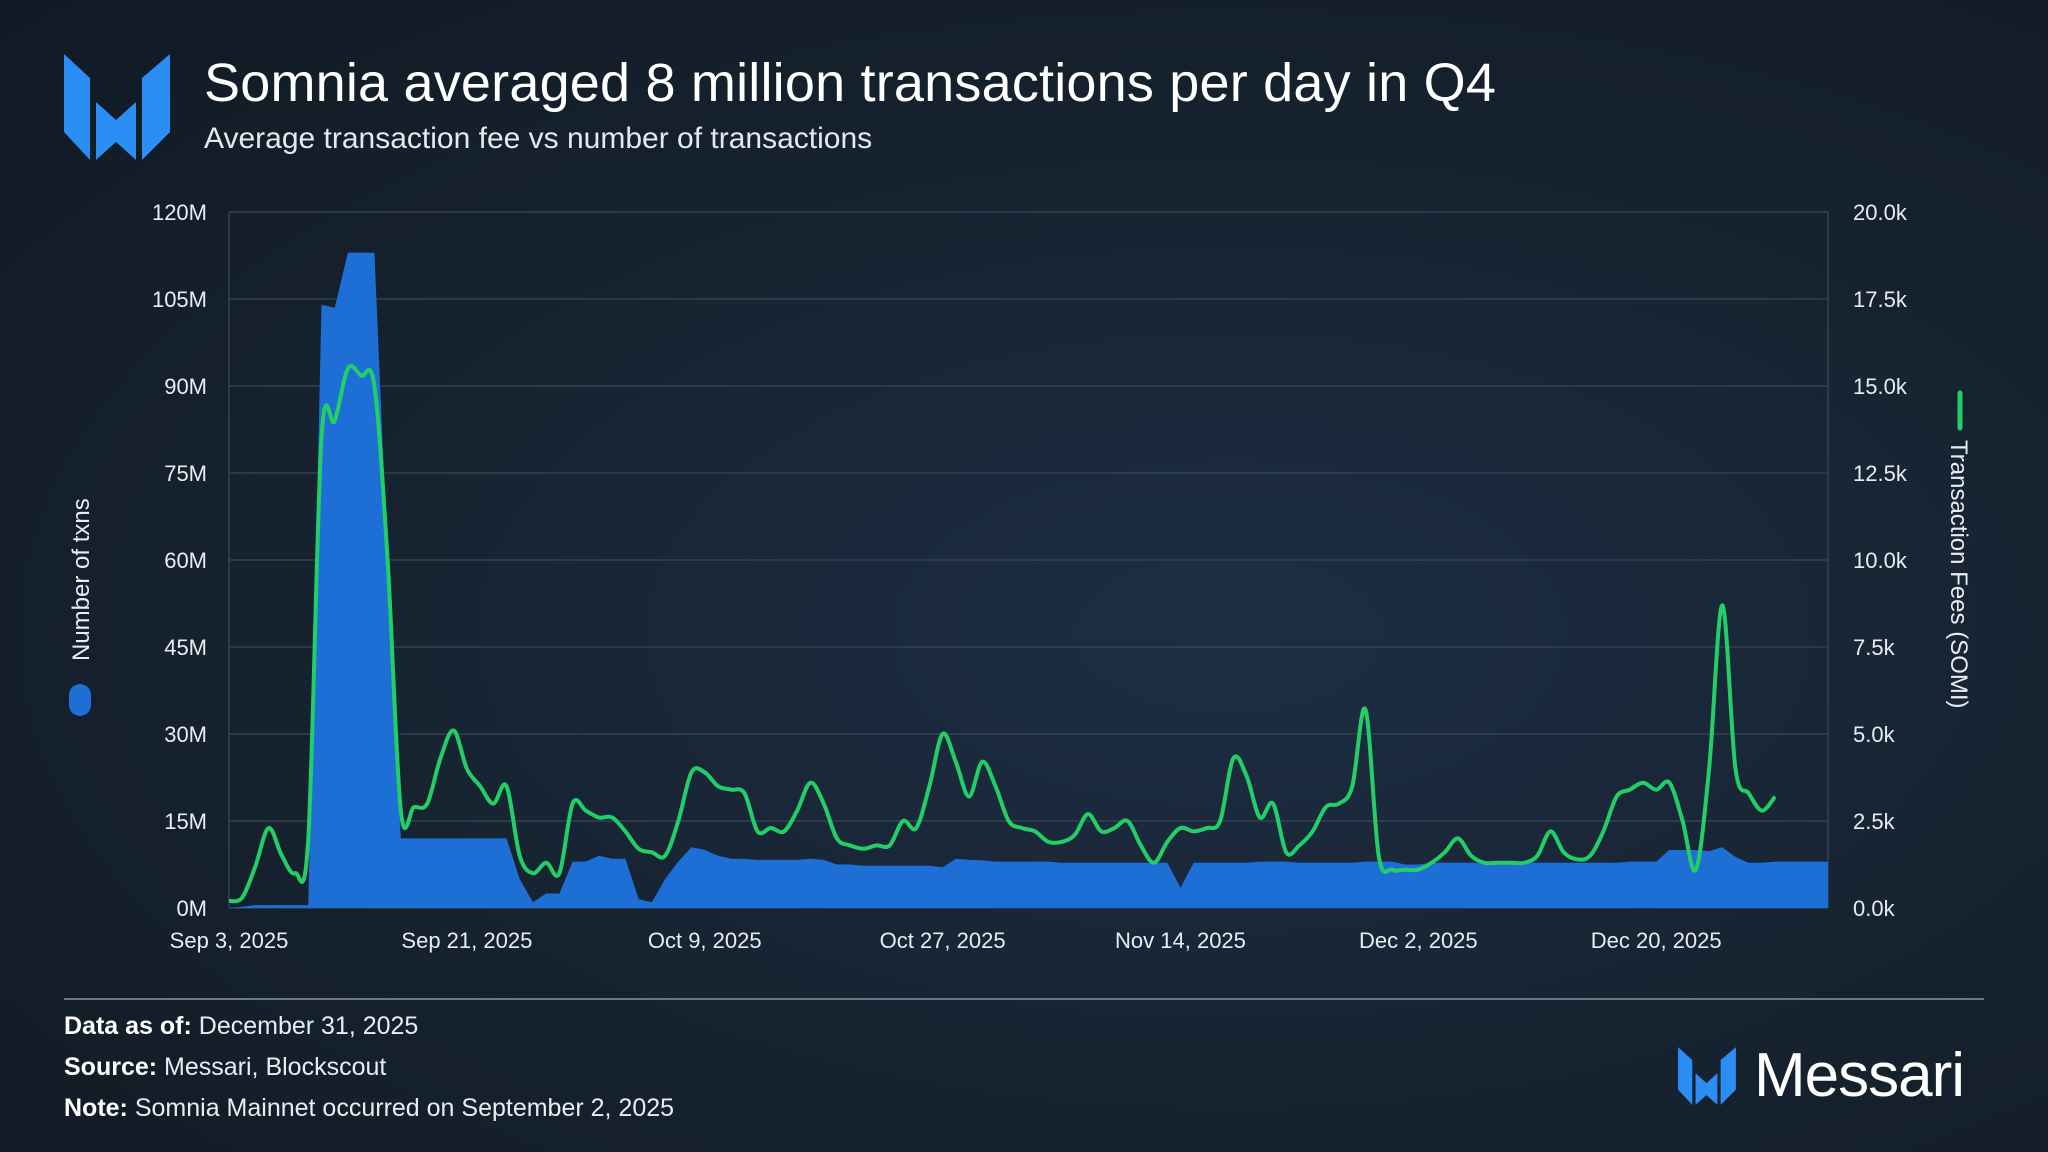 This screenshot has width=2048, height=1152. I want to click on as-of-label: Data as of:, so click(128, 1026).